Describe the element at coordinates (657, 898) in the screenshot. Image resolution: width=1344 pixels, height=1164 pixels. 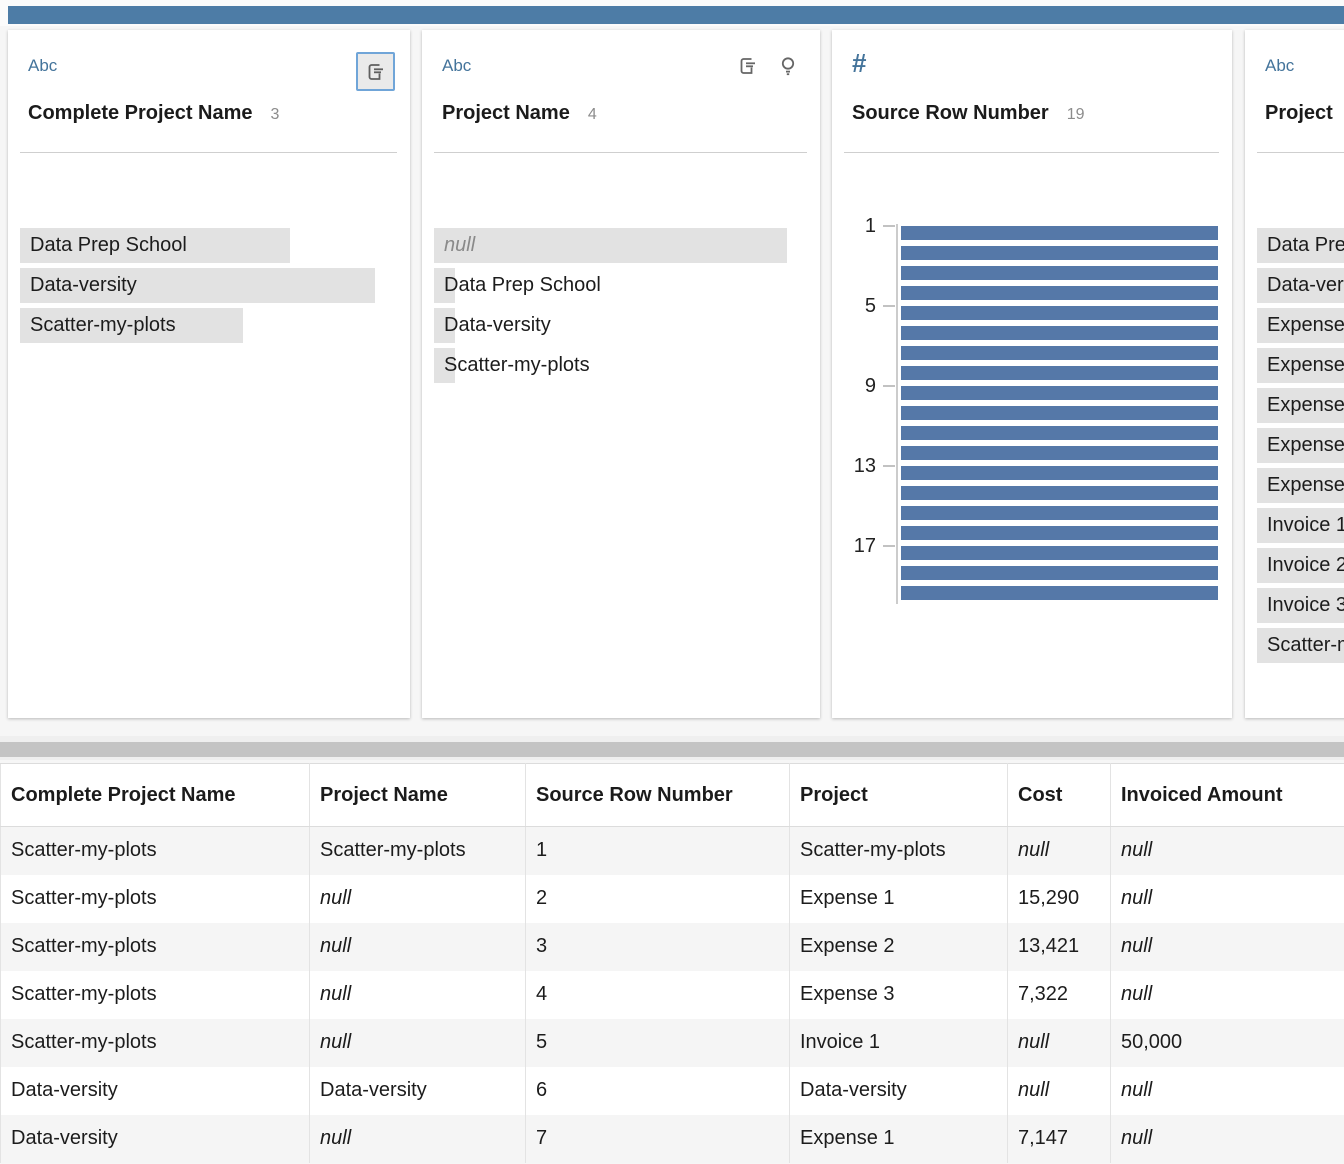
I see `table-cell: 2` at that location.